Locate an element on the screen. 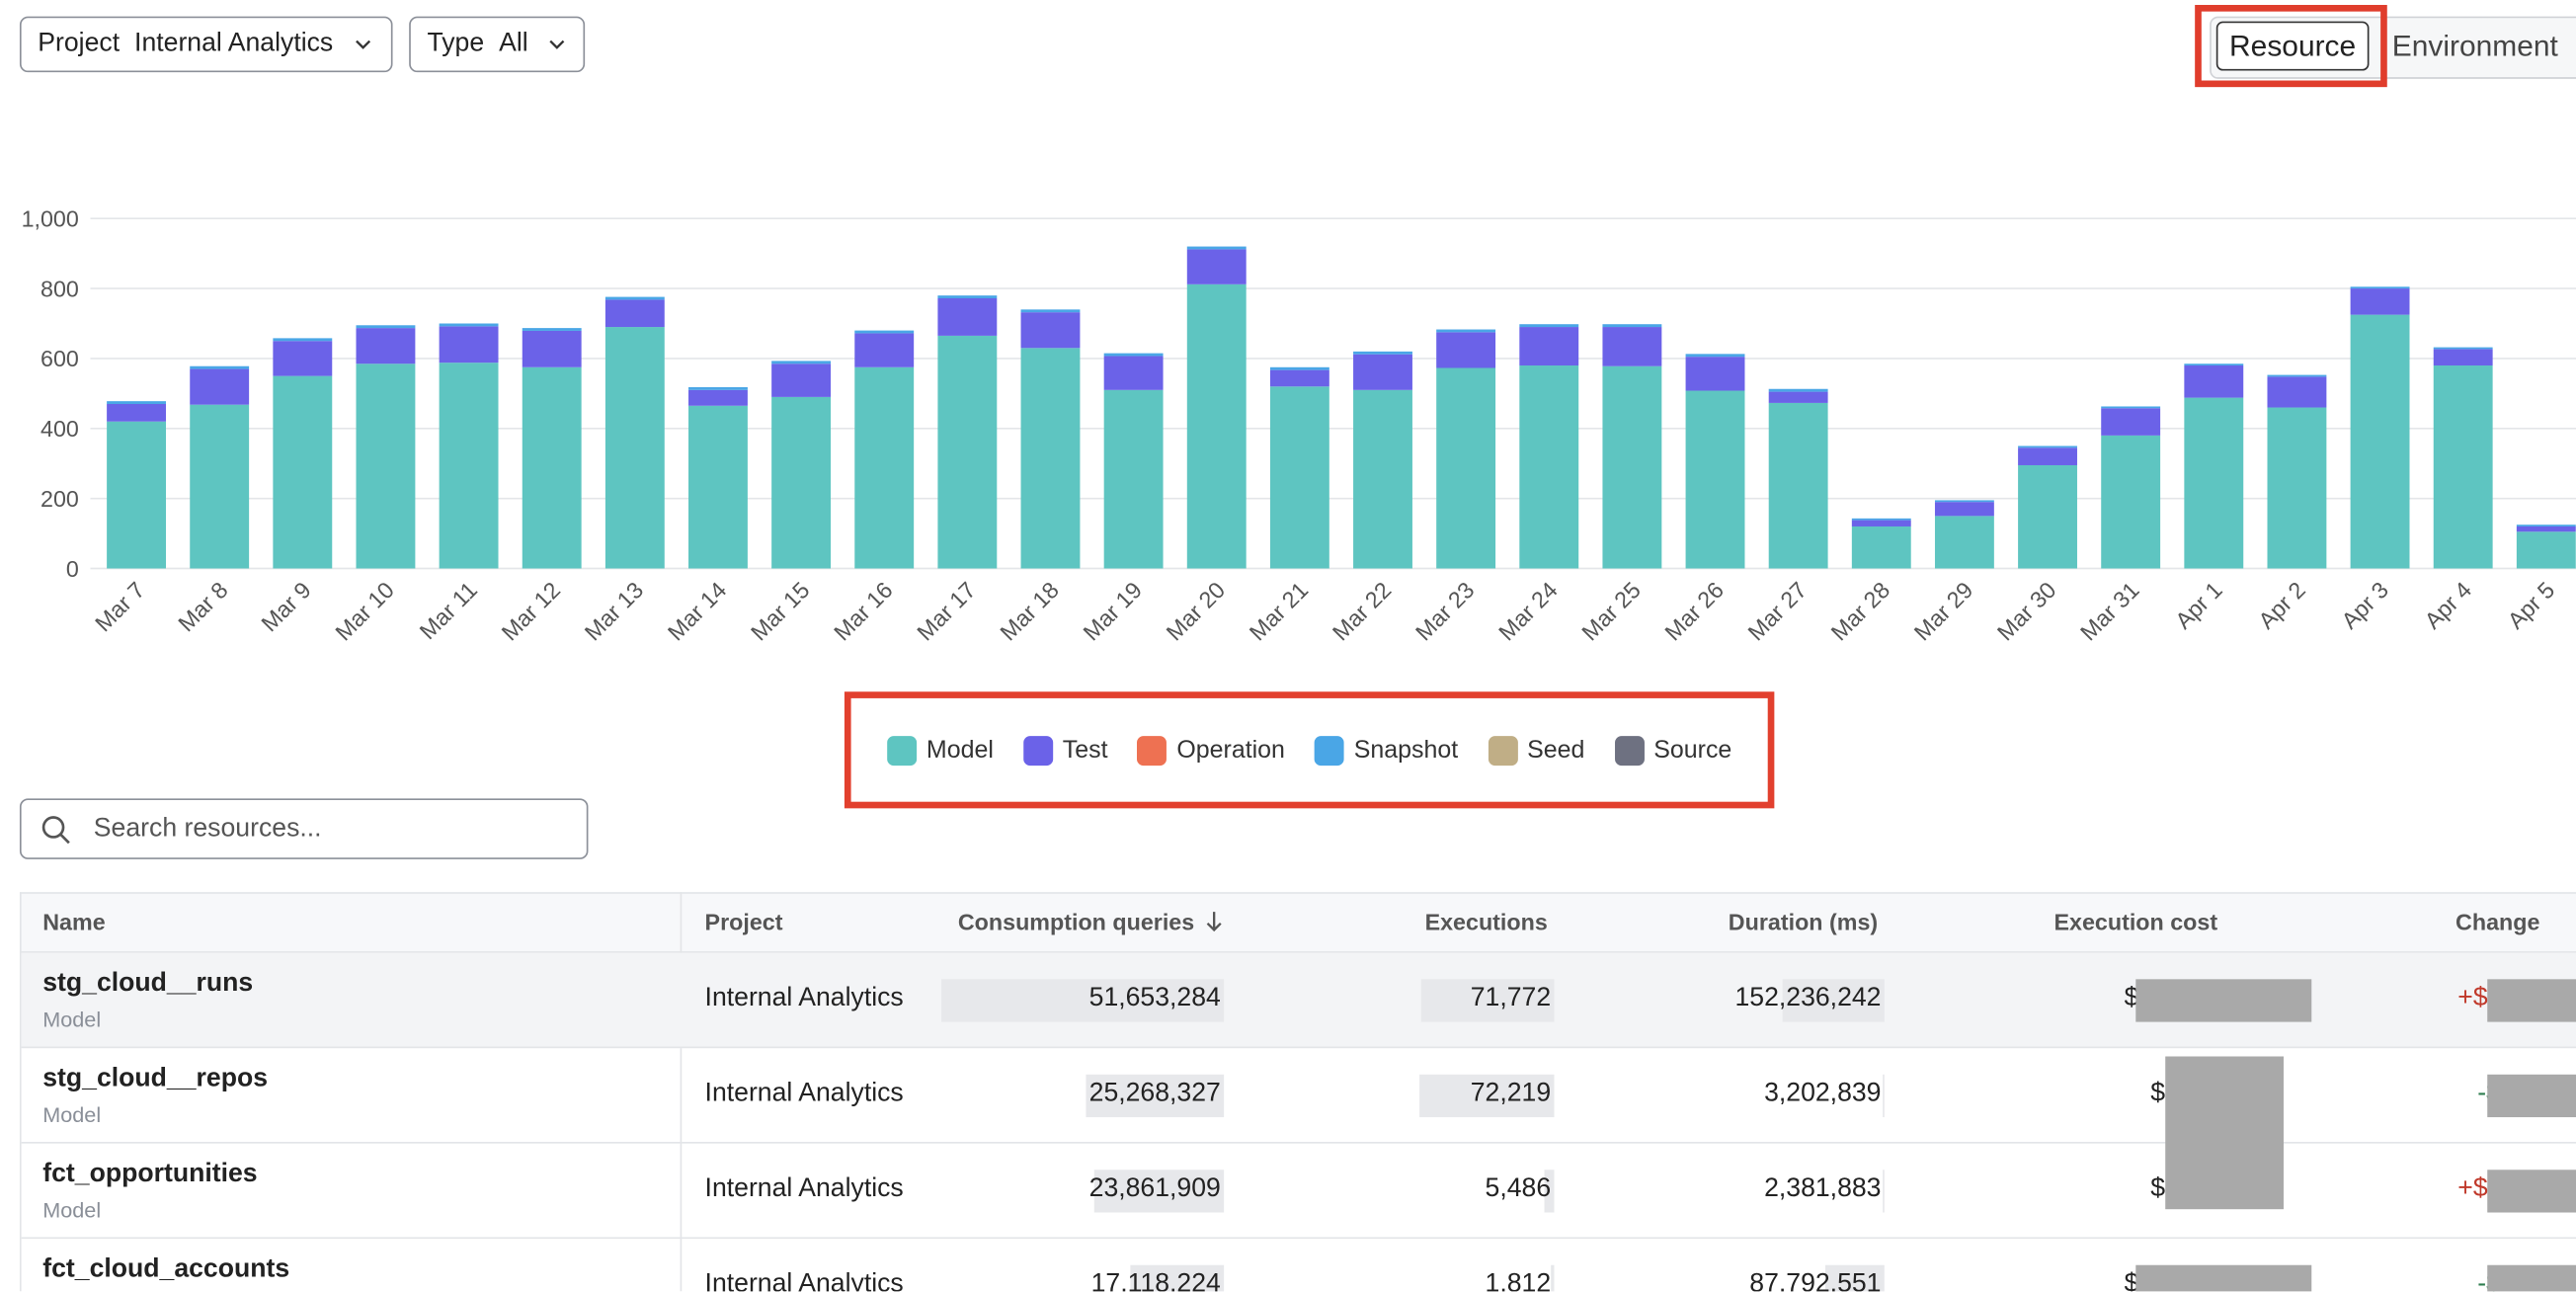  toggle-option: Environment is located at coordinates (2474, 46).